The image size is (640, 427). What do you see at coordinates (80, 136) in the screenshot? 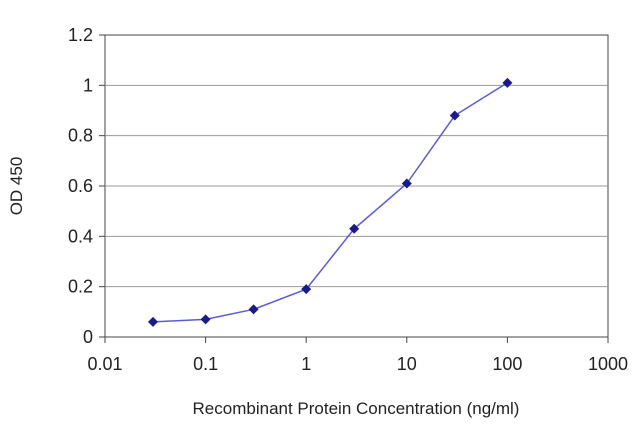
I see `y-tick-label: 0.8` at bounding box center [80, 136].